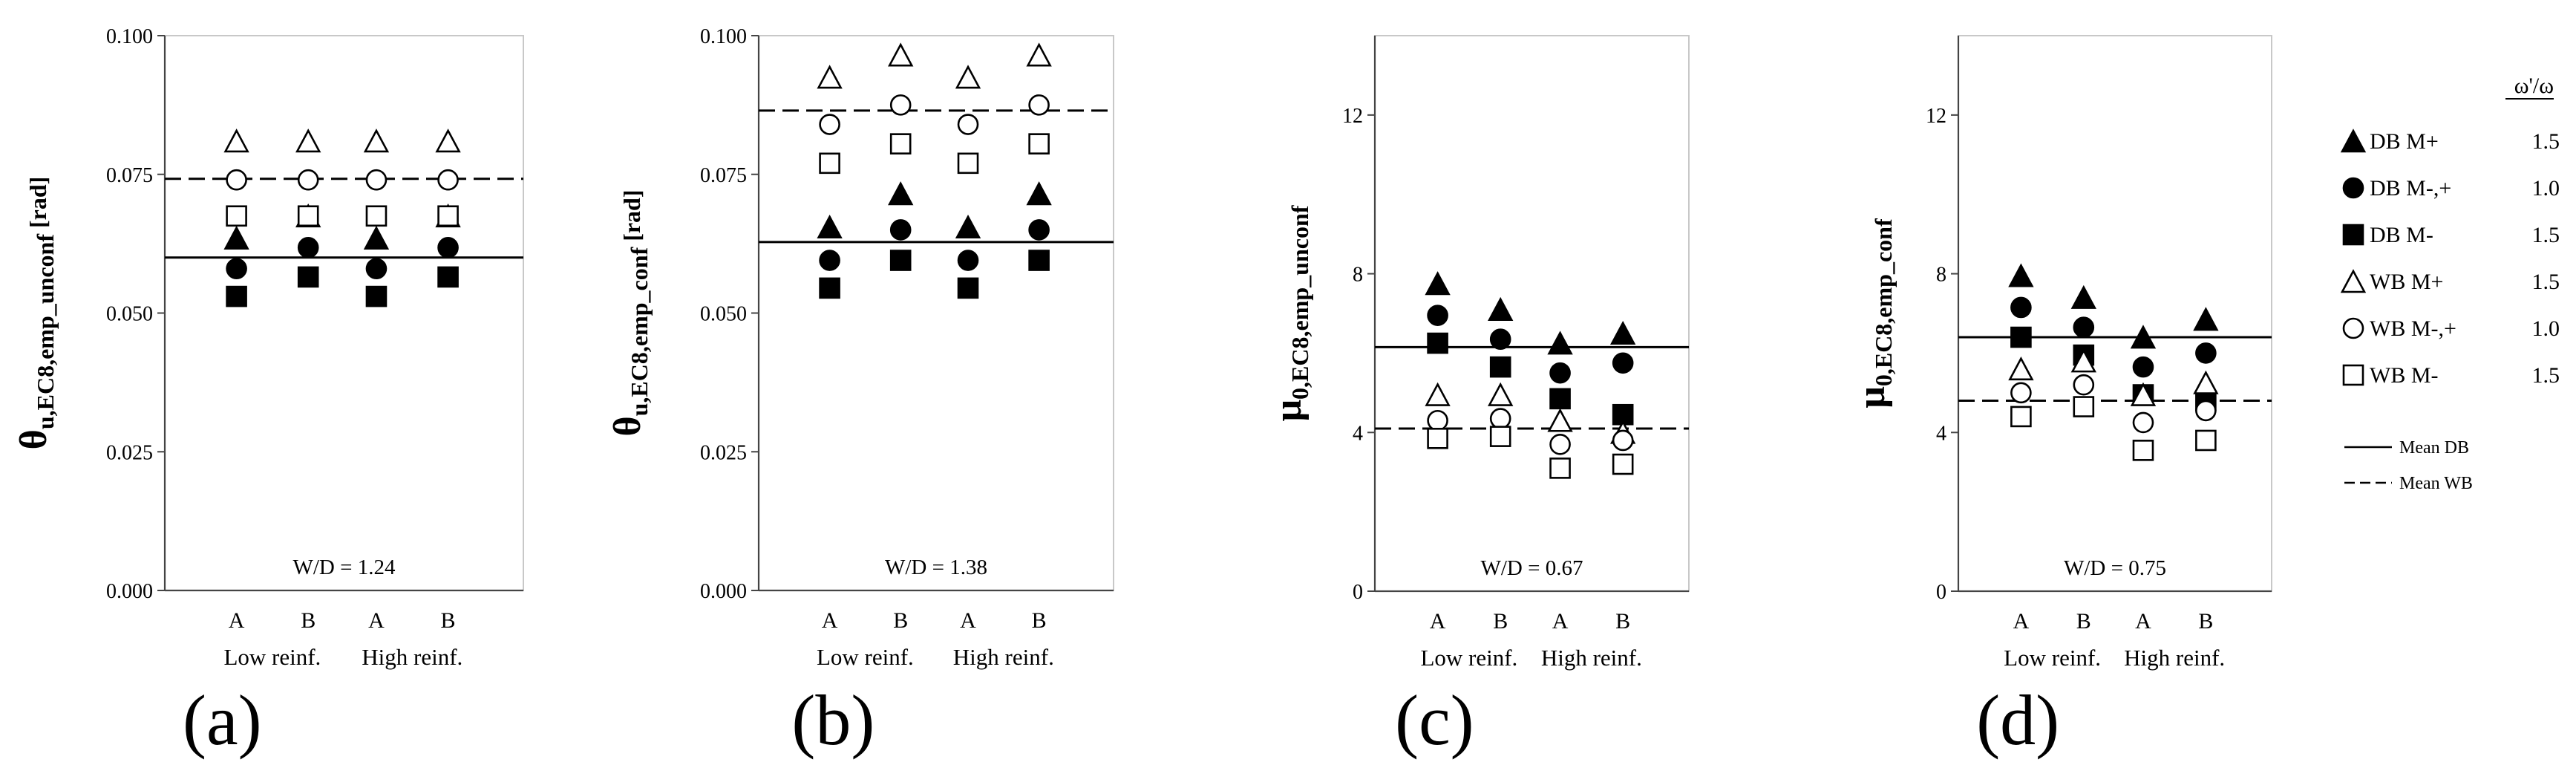 This screenshot has height=765, width=2576. I want to click on wd-annotation: W/D = 0.67, so click(1532, 568).